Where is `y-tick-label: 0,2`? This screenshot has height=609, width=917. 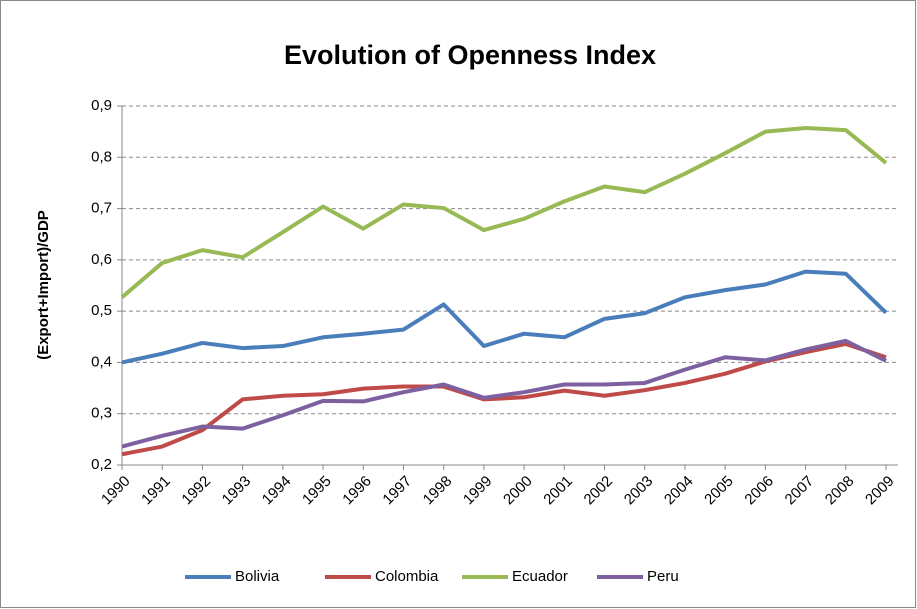 y-tick-label: 0,2 is located at coordinates (101, 464).